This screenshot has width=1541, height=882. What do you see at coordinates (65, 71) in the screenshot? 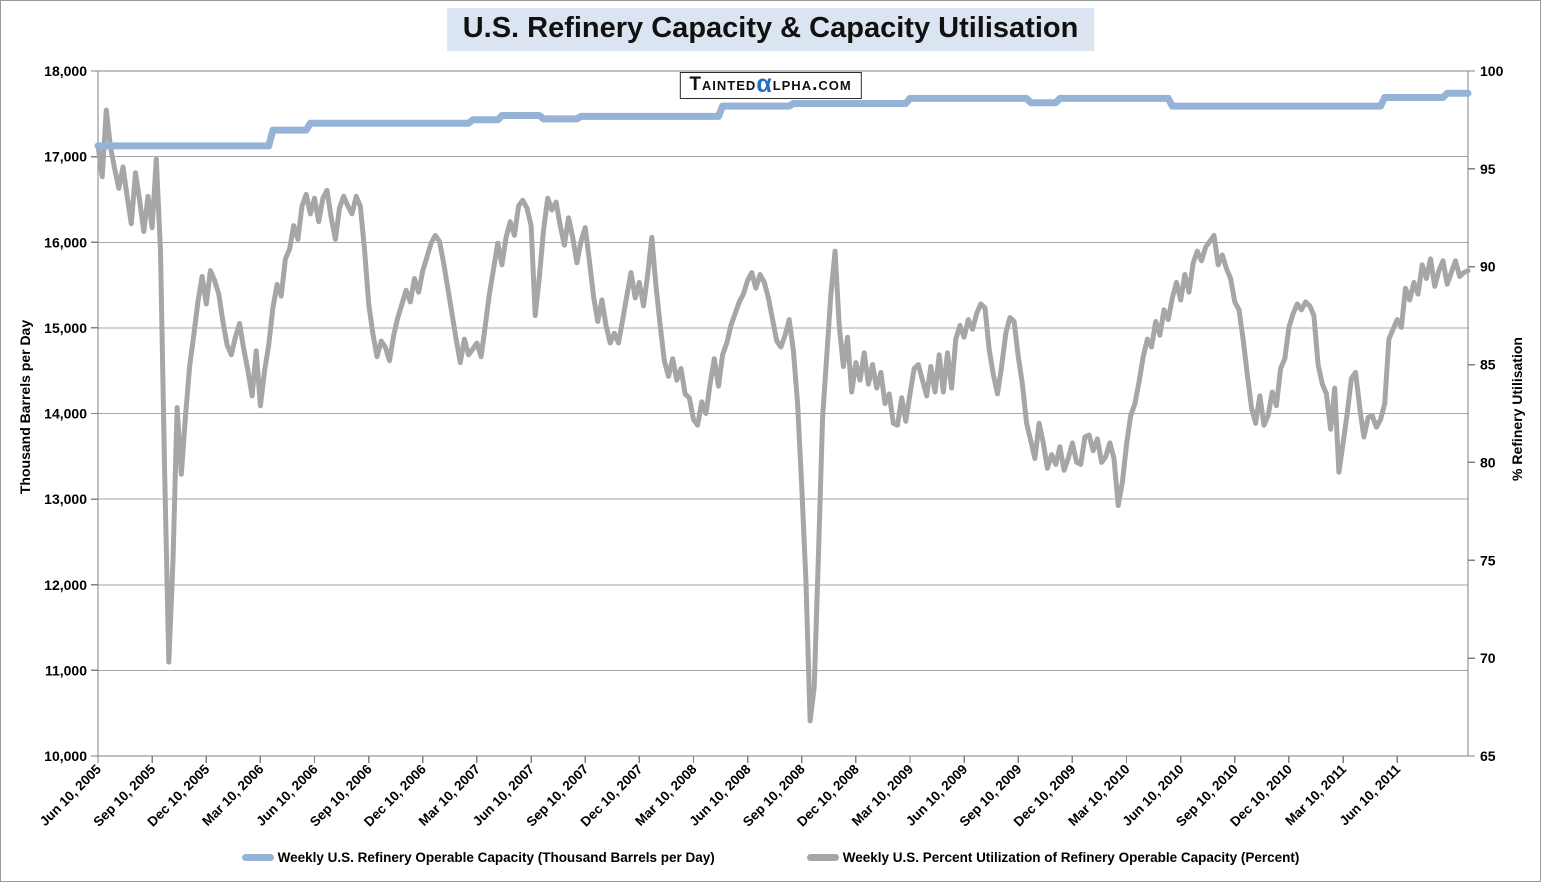
I see `left-axis-tick-label: 18,000` at bounding box center [65, 71].